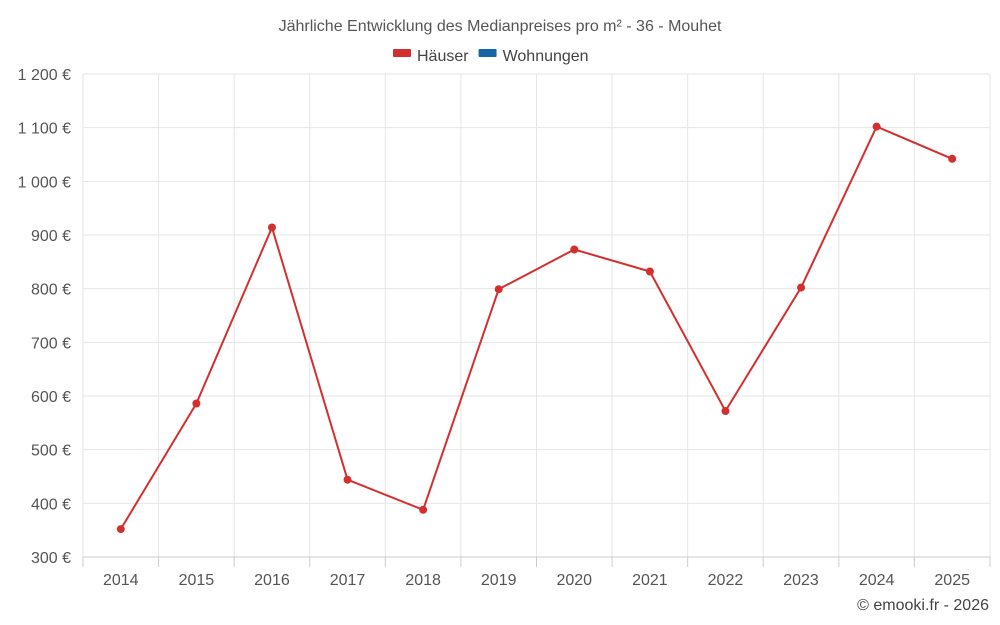 The height and width of the screenshot is (625, 1000). I want to click on legend-item: Häuser, so click(431, 56).